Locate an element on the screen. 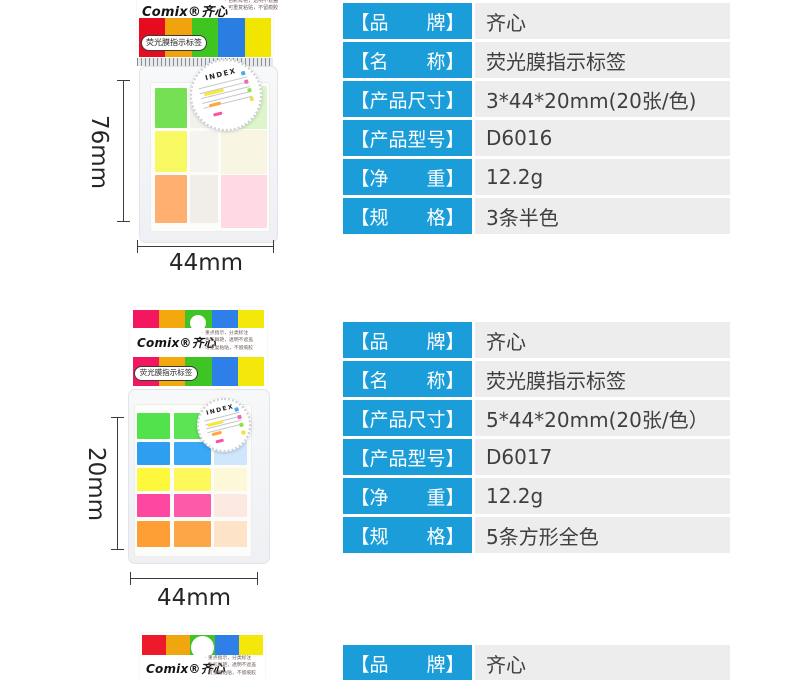 This screenshot has height=680, width=790. spec-value: 3*44*20mm(20张/色) is located at coordinates (602, 99).